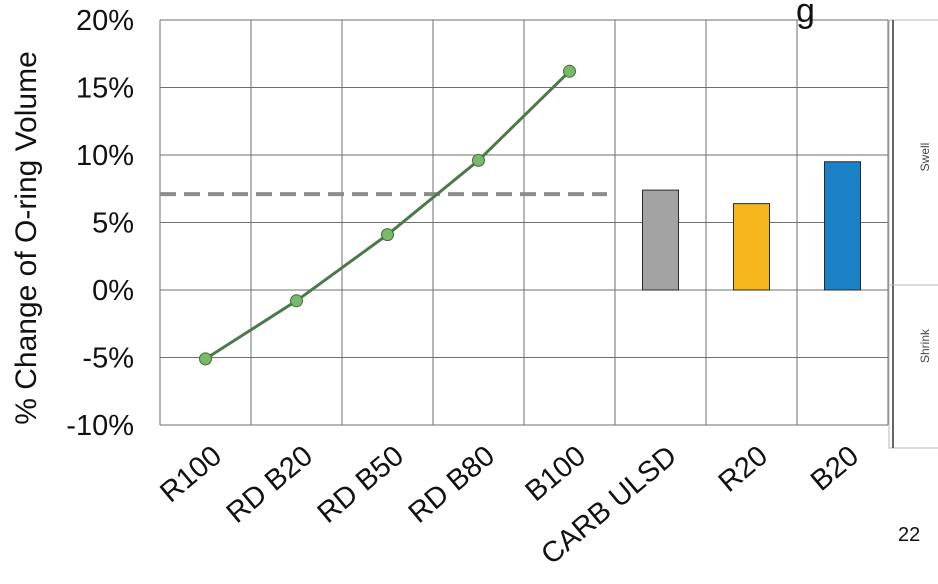  I want to click on y-tick-labels: 20% 15% 10% 5% 0% -5% -10%, so click(100, 223).